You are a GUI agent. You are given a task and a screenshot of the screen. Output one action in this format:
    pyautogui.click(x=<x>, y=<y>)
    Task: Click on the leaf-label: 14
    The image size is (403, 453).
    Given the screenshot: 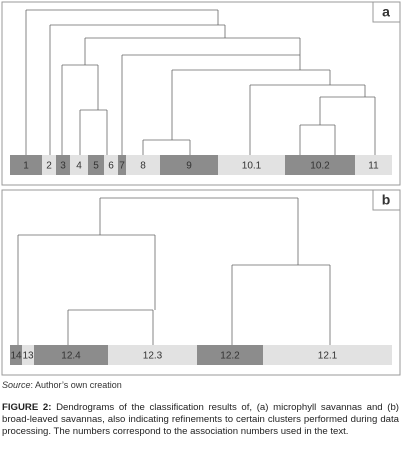 What is the action you would take?
    pyautogui.click(x=16, y=356)
    